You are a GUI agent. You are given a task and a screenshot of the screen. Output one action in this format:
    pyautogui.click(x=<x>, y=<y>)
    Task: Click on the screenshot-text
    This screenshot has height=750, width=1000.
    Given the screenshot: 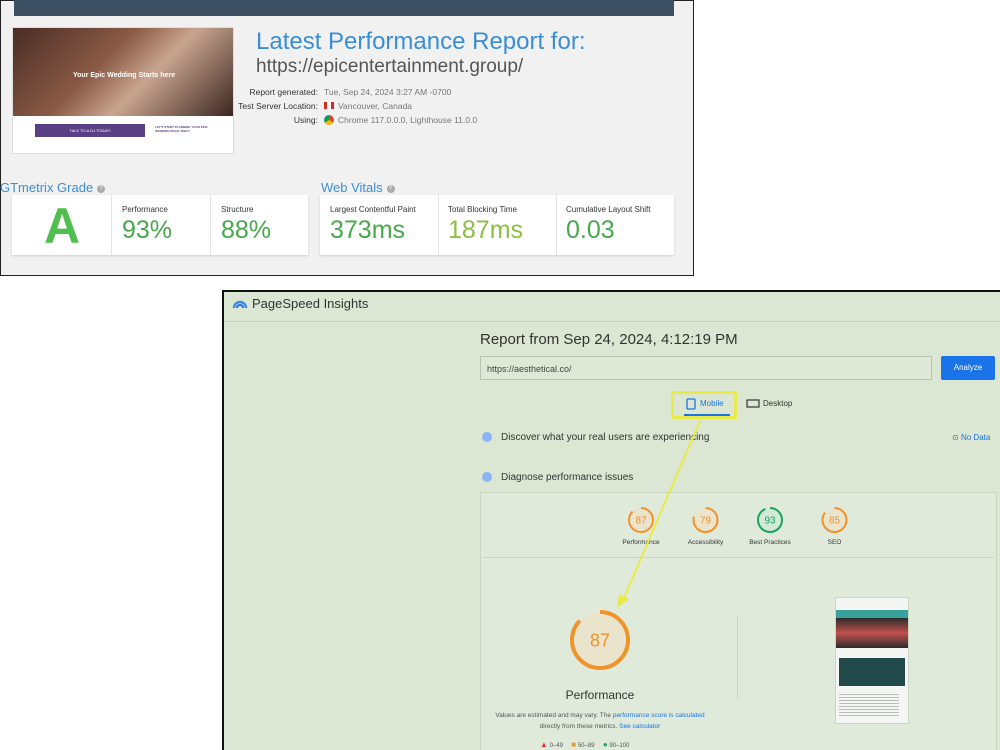 What is the action you would take?
    pyautogui.click(x=869, y=705)
    